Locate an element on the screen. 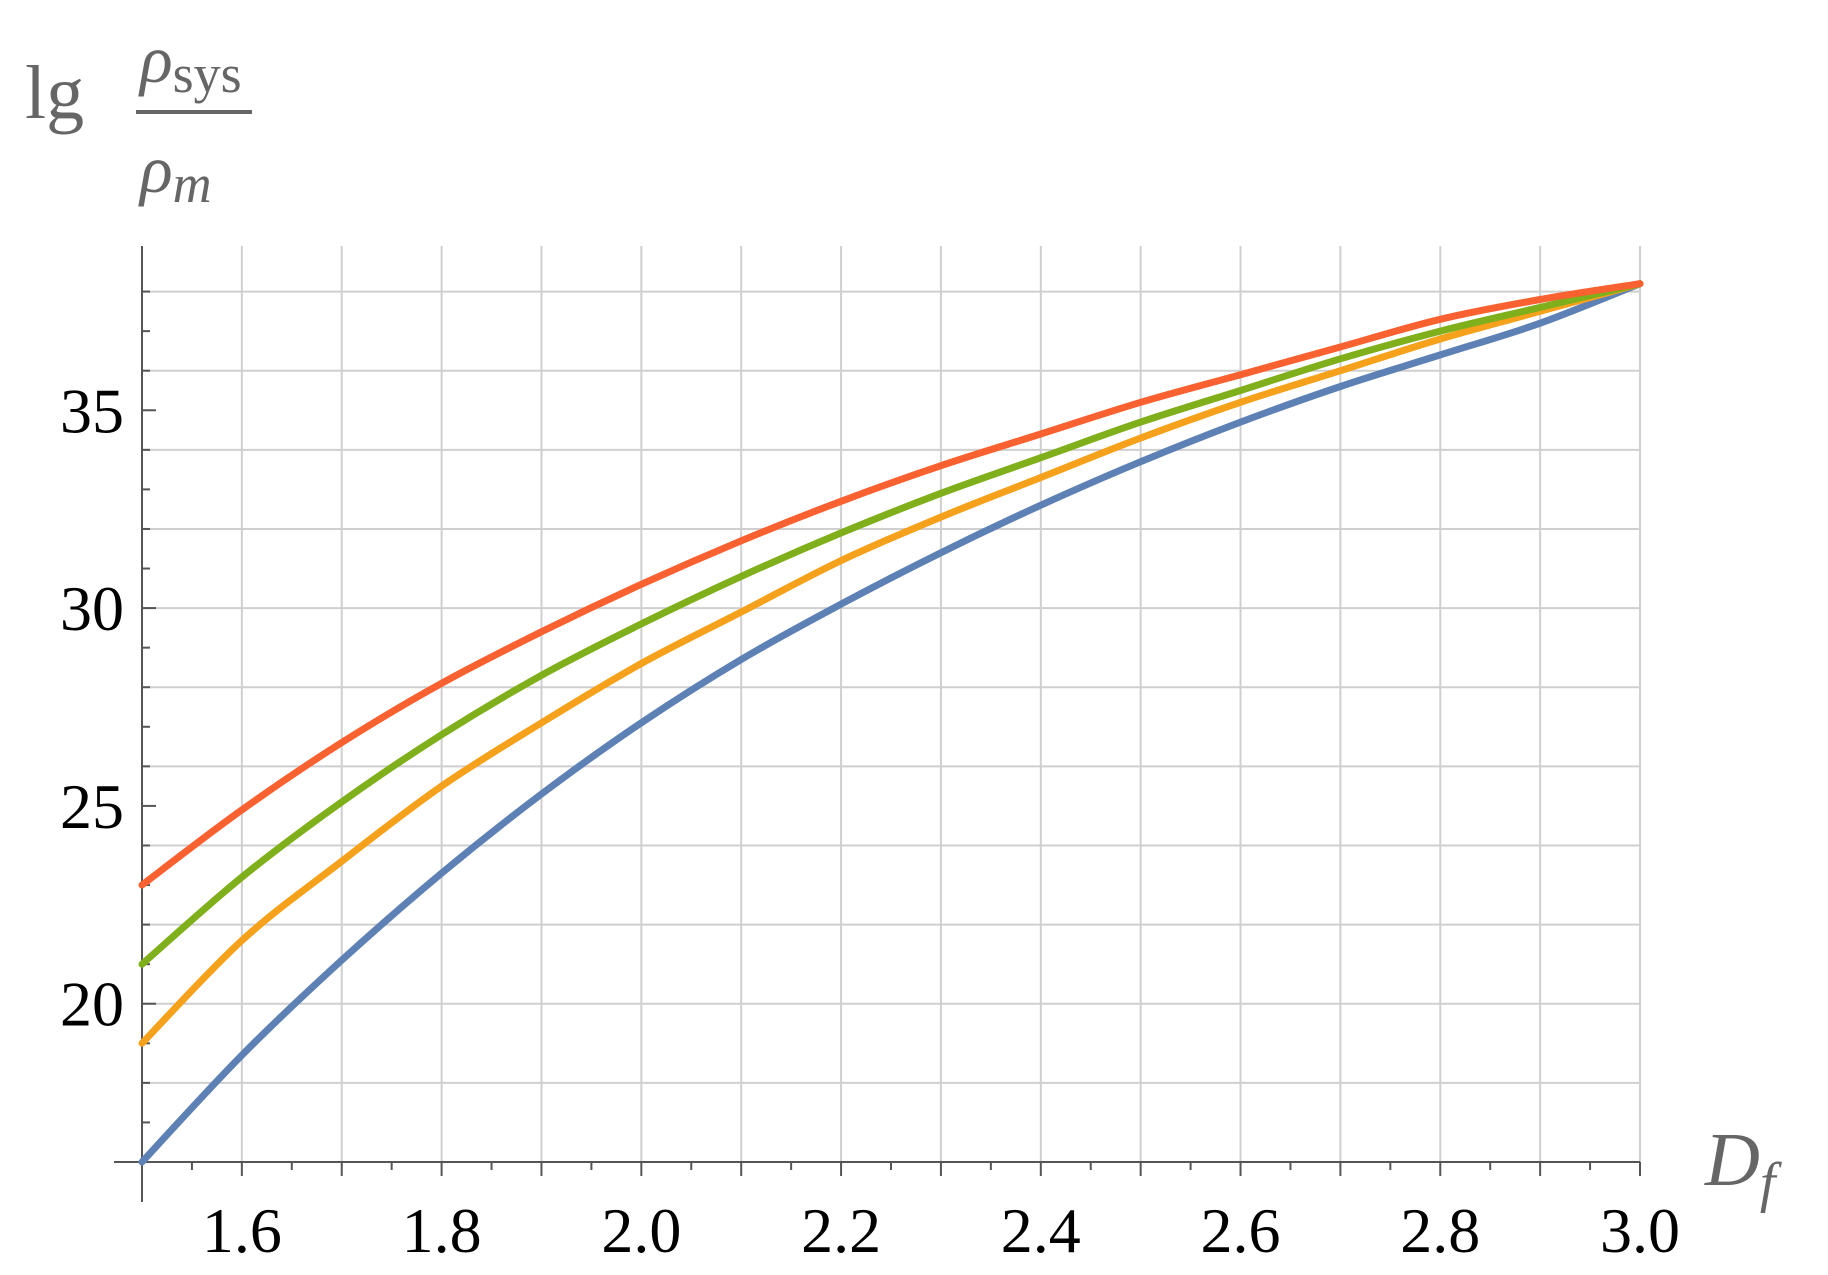 The width and height of the screenshot is (1828, 1275). y-tick-label: 30 is located at coordinates (92, 608).